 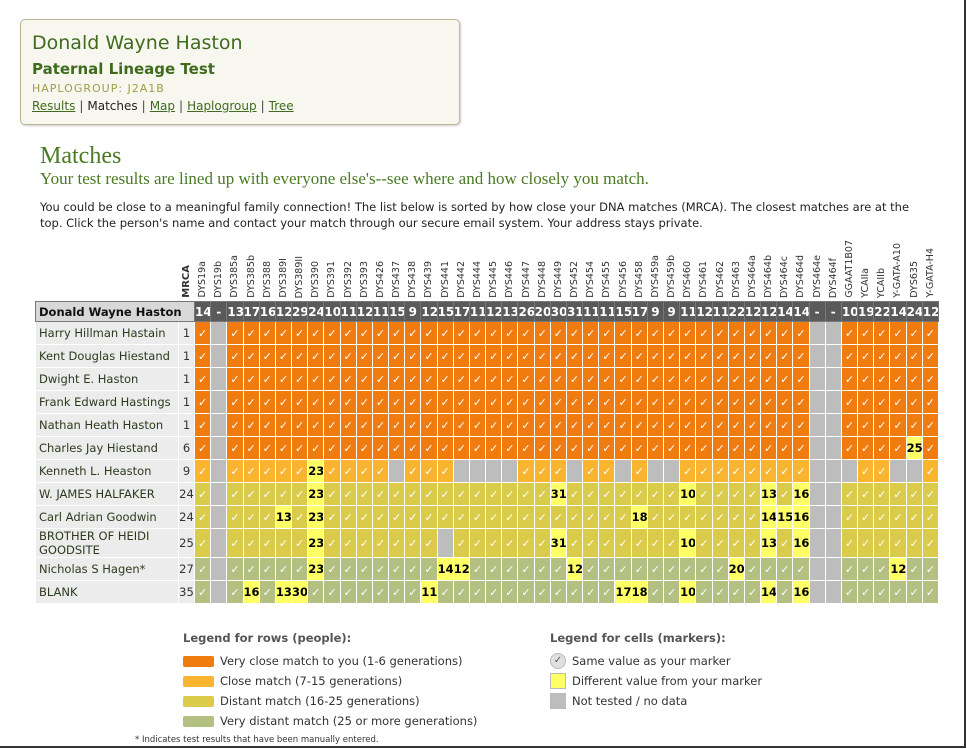 I want to click on match-name: Kenneth L. Heaston, so click(x=107, y=471).